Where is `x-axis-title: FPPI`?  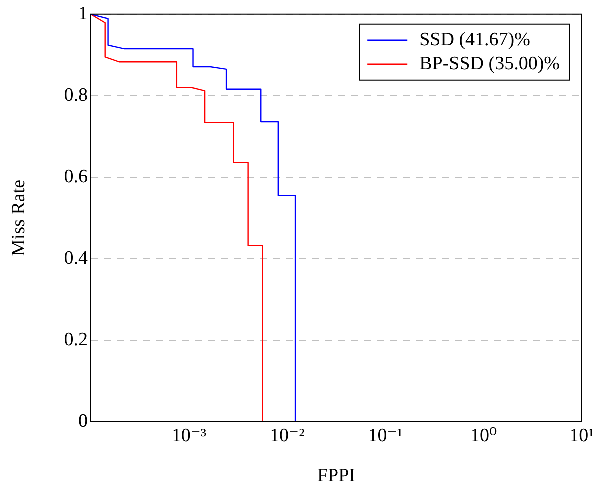
x-axis-title: FPPI is located at coordinates (336, 476).